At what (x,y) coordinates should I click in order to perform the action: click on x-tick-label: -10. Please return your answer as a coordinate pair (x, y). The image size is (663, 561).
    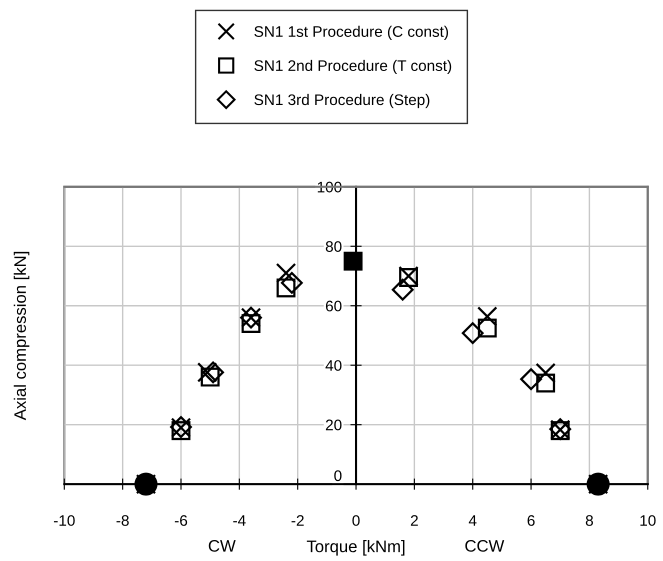
    Looking at the image, I should click on (64, 520).